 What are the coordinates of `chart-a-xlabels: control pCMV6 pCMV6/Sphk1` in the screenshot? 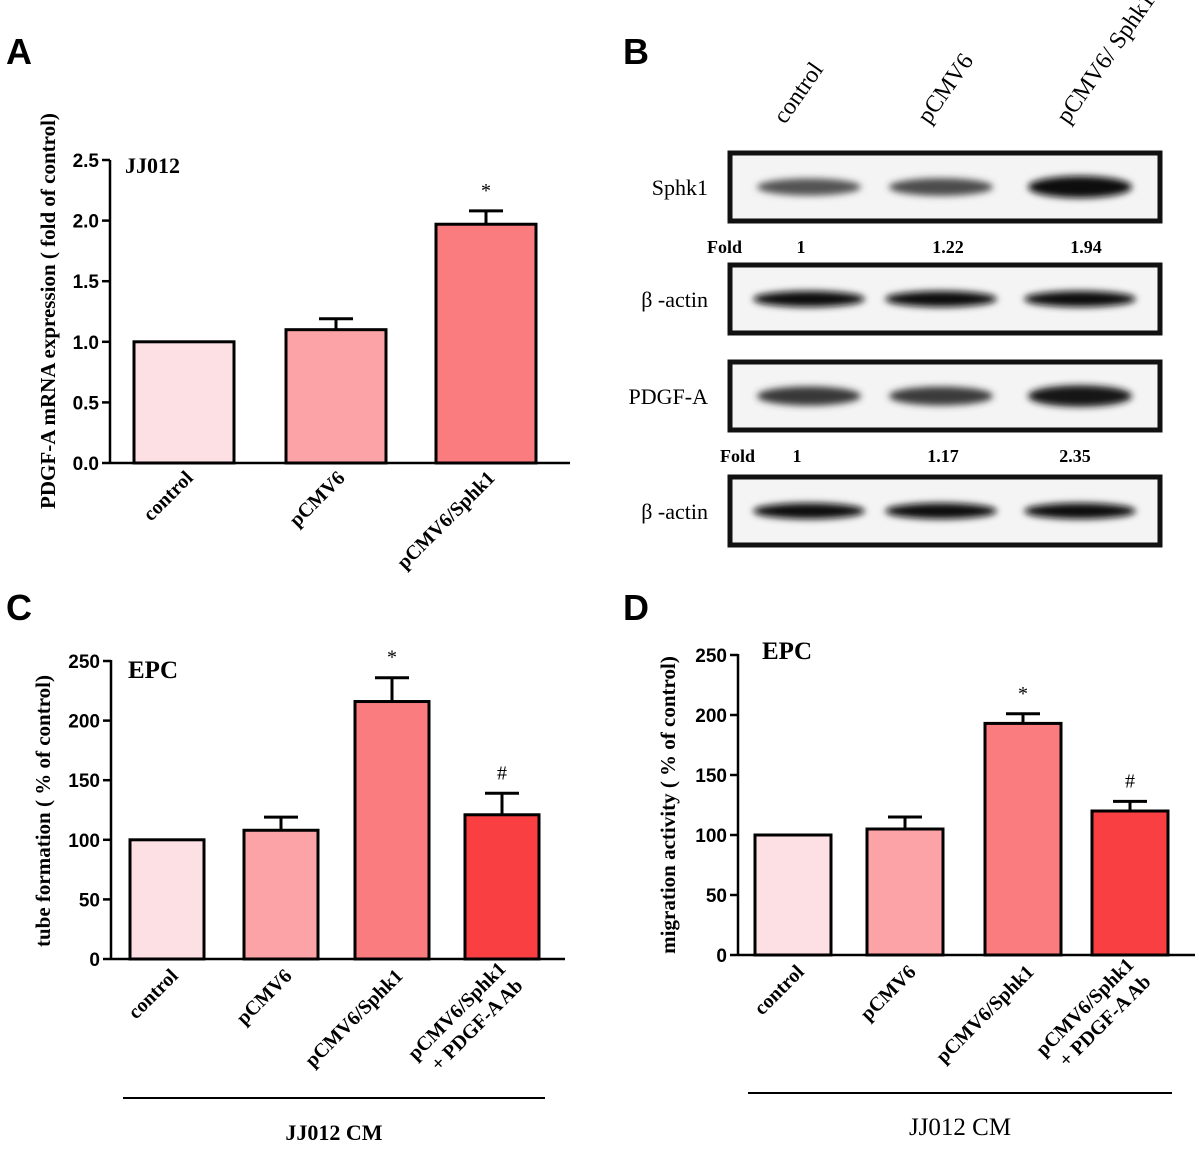 It's located at (319, 520).